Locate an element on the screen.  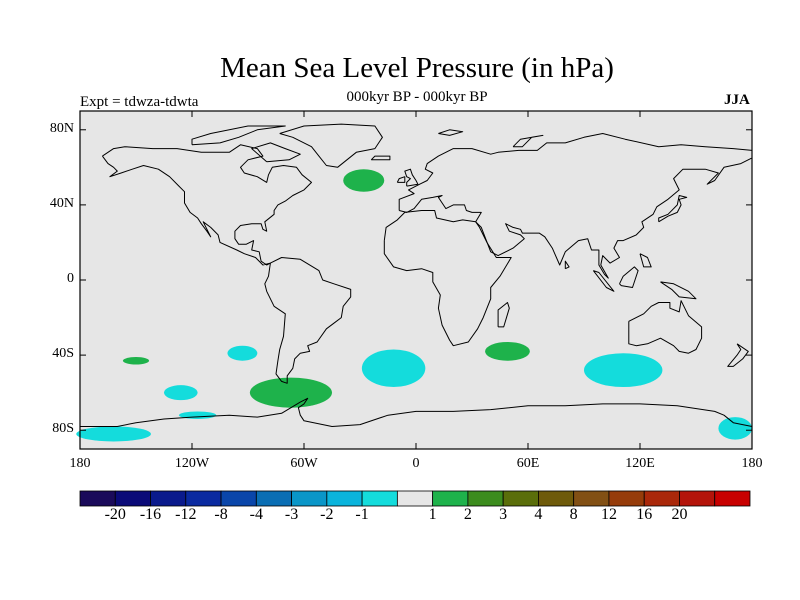
coastline-iceland is located at coordinates (380, 158).